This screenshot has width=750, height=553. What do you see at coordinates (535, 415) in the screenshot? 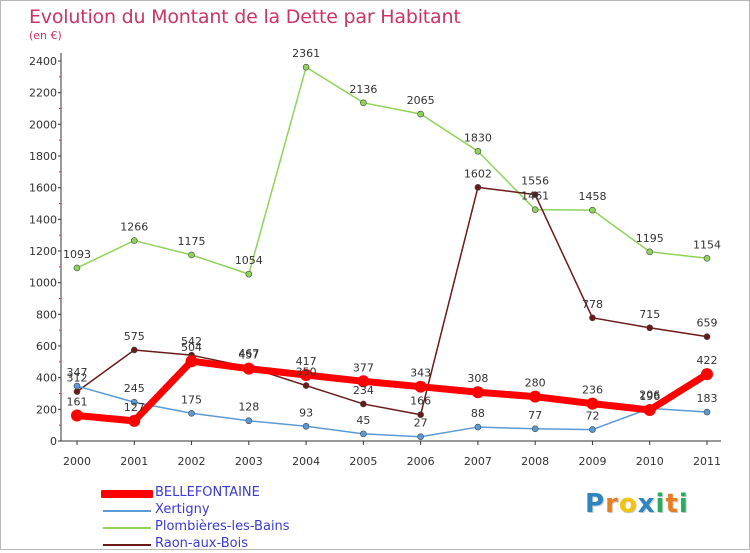
I see `data-label-xertigny: 77` at bounding box center [535, 415].